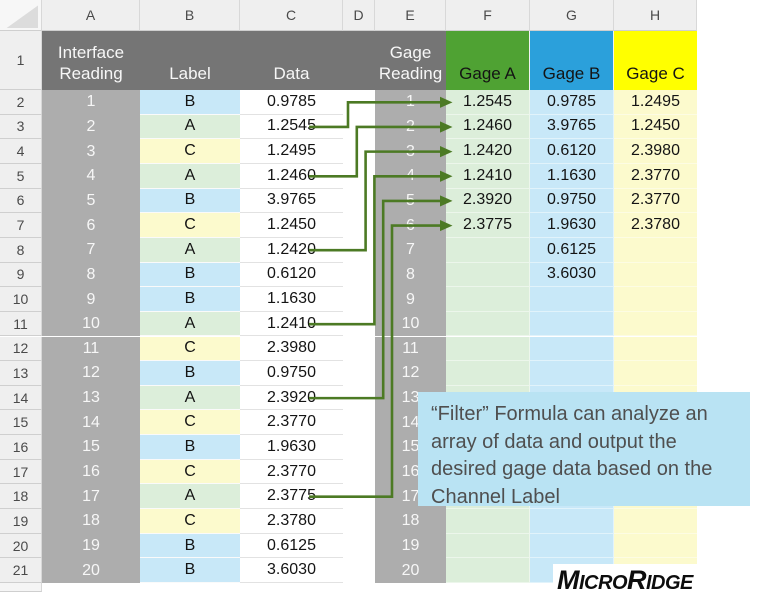 The image size is (768, 597). I want to click on cell-F7: 2.3775, so click(488, 225).